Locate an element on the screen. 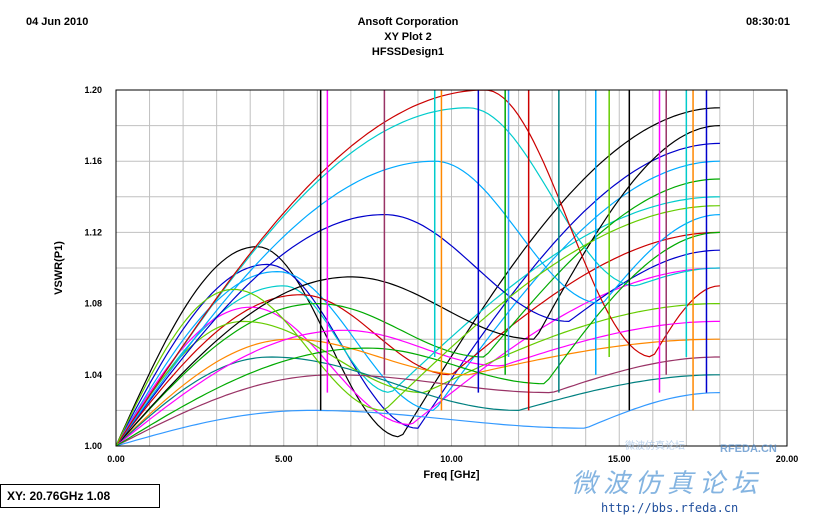 The width and height of the screenshot is (816, 523). design-name: HFSSDesign1 is located at coordinates (408, 52).